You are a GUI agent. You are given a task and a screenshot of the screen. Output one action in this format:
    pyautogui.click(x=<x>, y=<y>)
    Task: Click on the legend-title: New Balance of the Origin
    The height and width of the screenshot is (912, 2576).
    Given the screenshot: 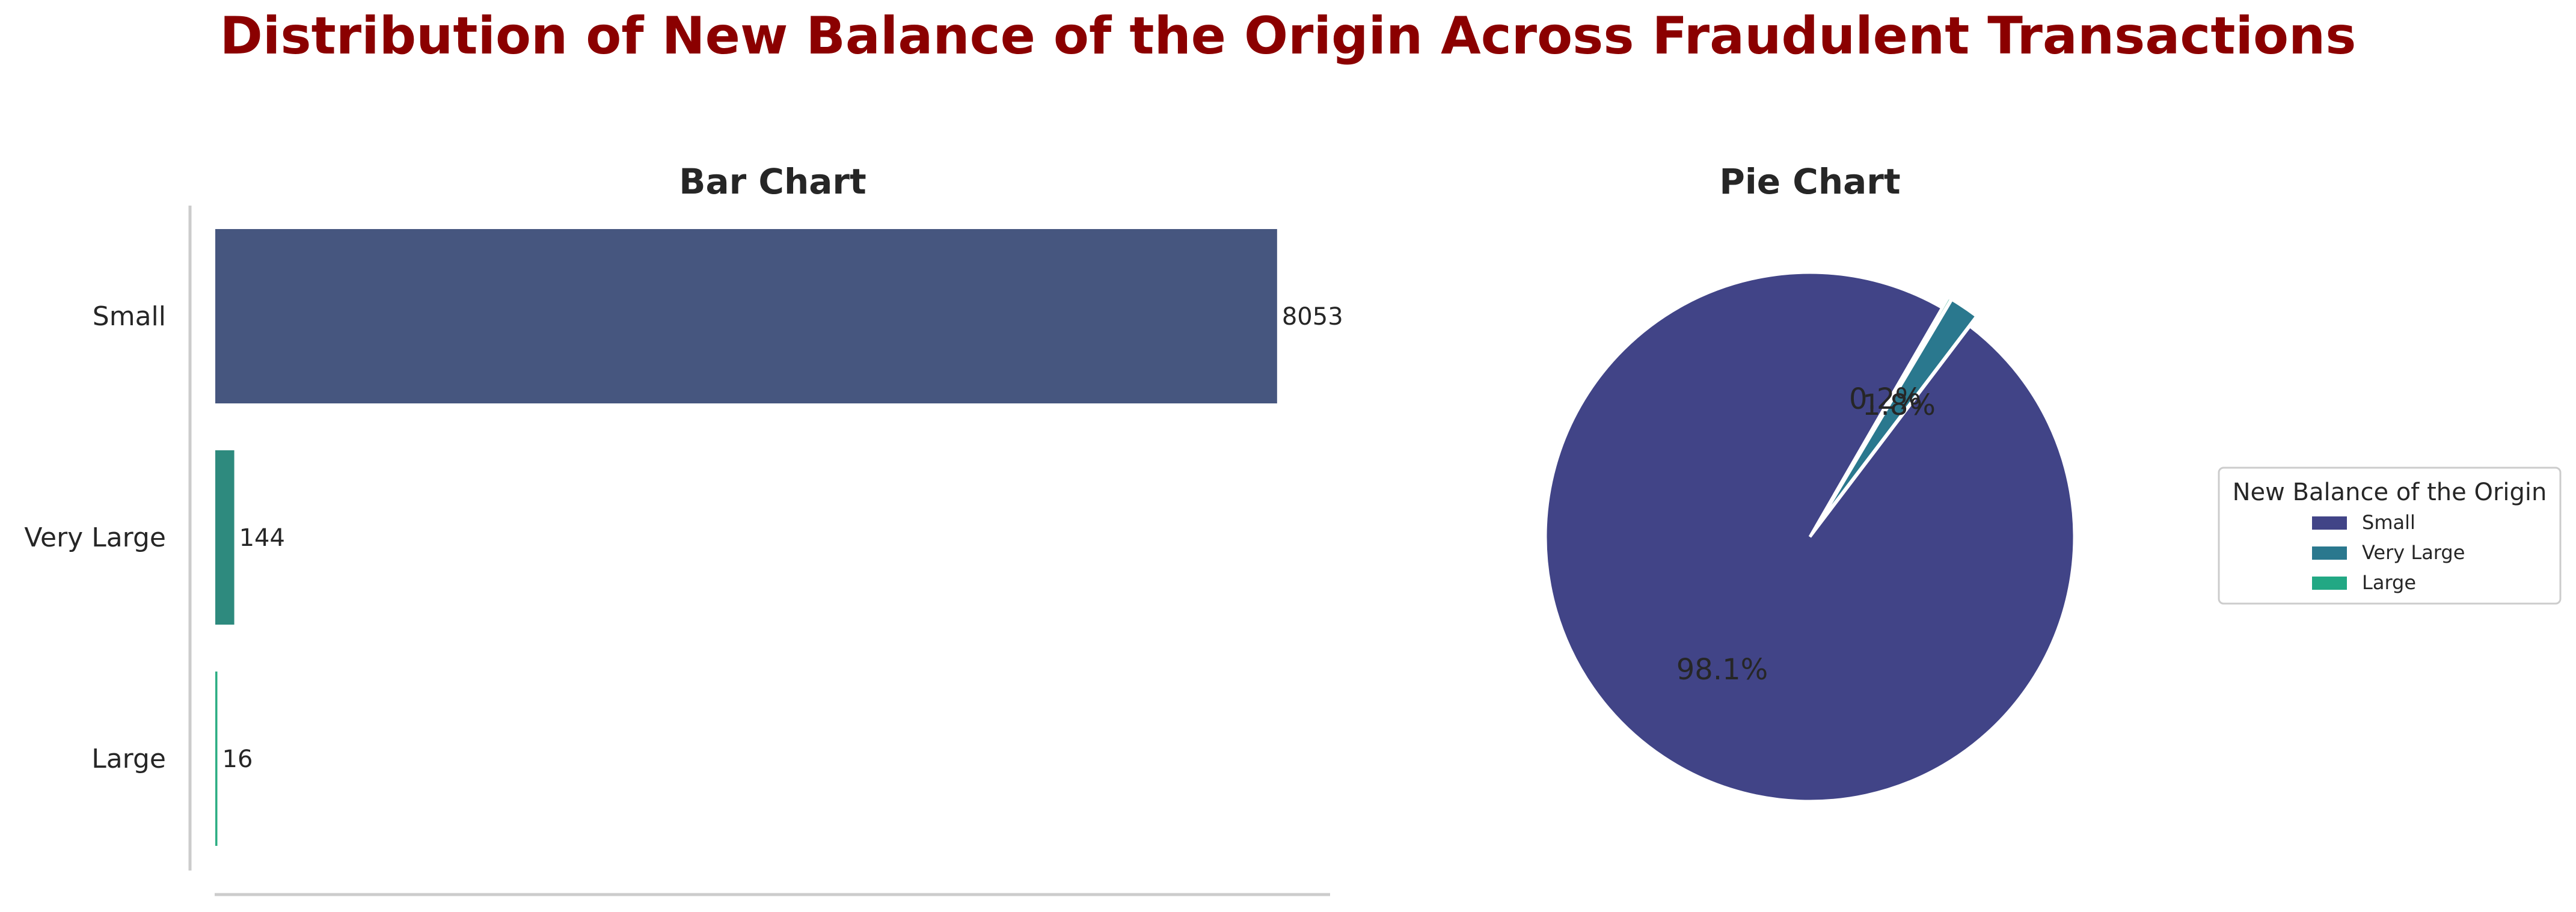 What is the action you would take?
    pyautogui.click(x=2390, y=492)
    